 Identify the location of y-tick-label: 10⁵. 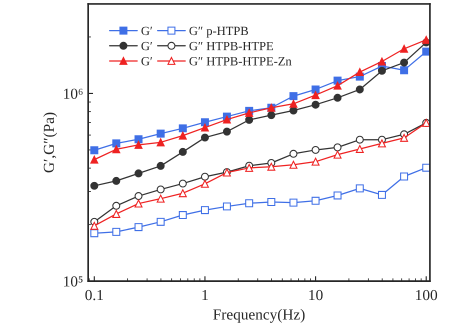
(73, 281).